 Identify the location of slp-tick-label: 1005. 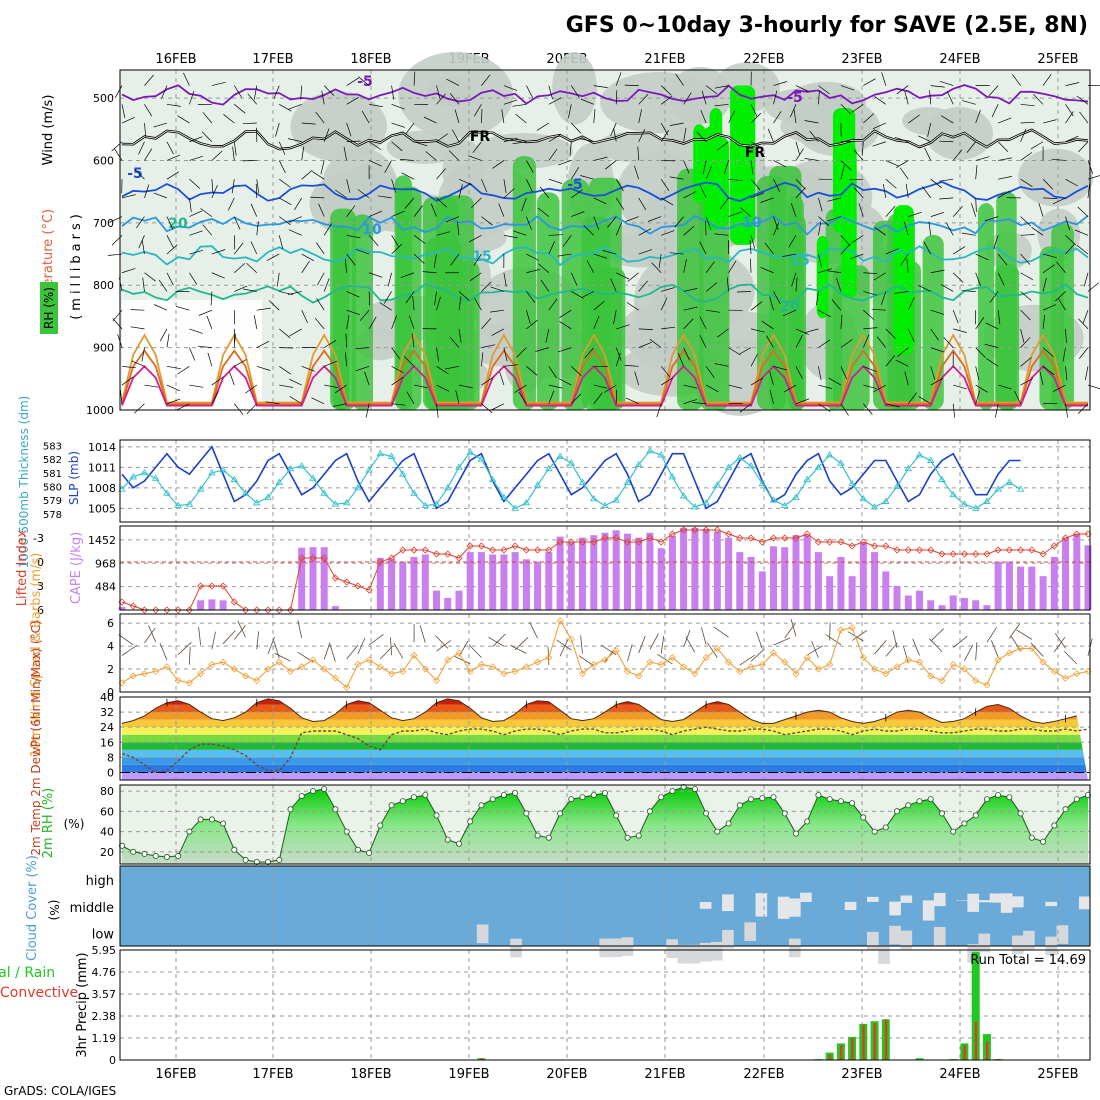
(102, 508).